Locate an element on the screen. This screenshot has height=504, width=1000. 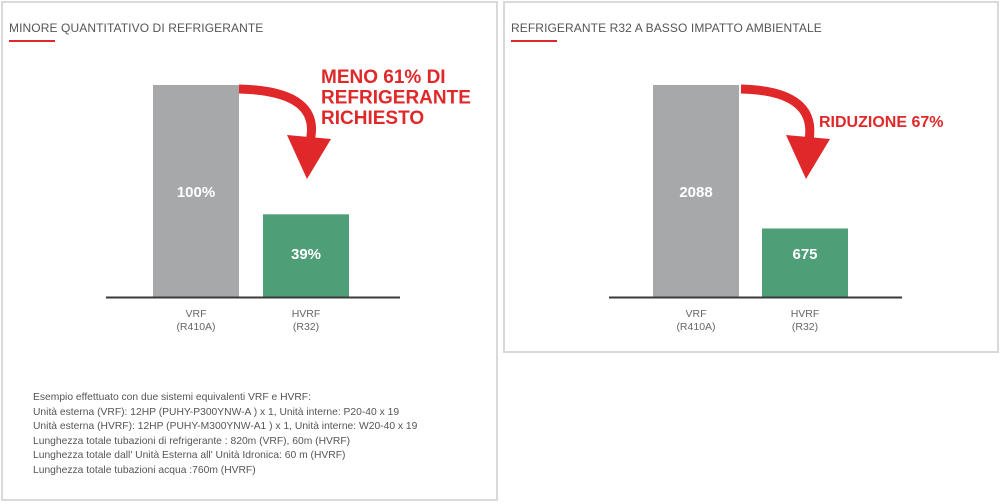
bar-value-label: 675 is located at coordinates (804, 254).